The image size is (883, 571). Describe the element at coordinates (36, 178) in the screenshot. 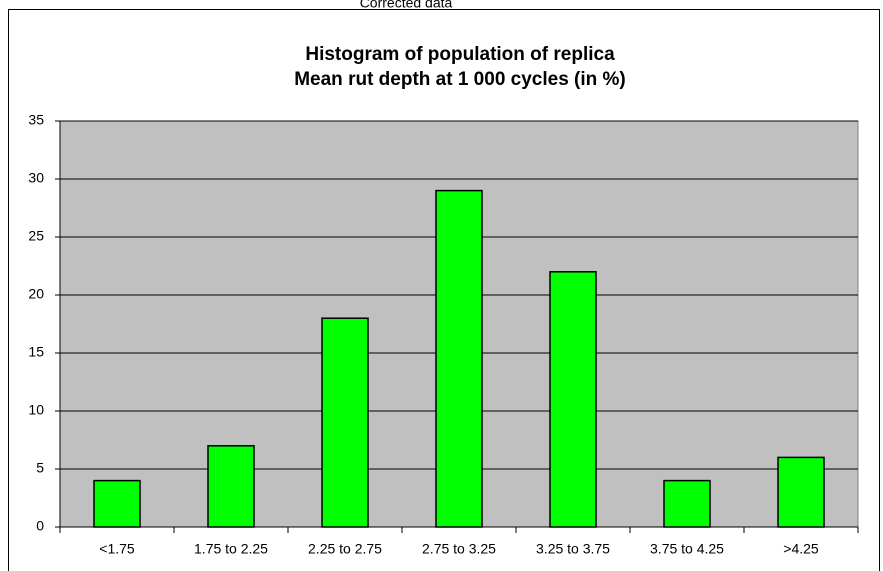

I see `y-tick-label: 30` at that location.